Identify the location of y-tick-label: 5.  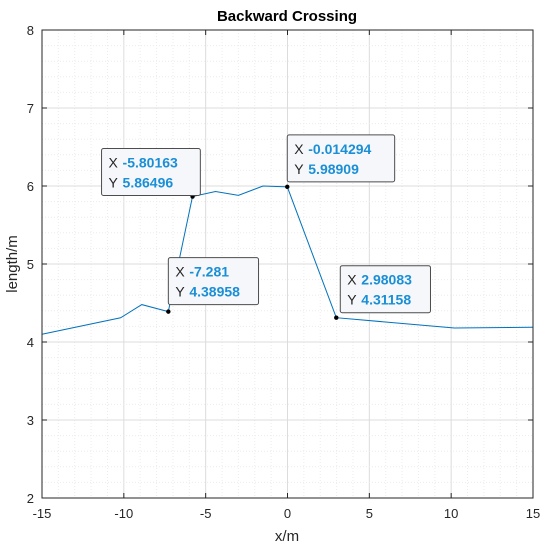
(30, 264).